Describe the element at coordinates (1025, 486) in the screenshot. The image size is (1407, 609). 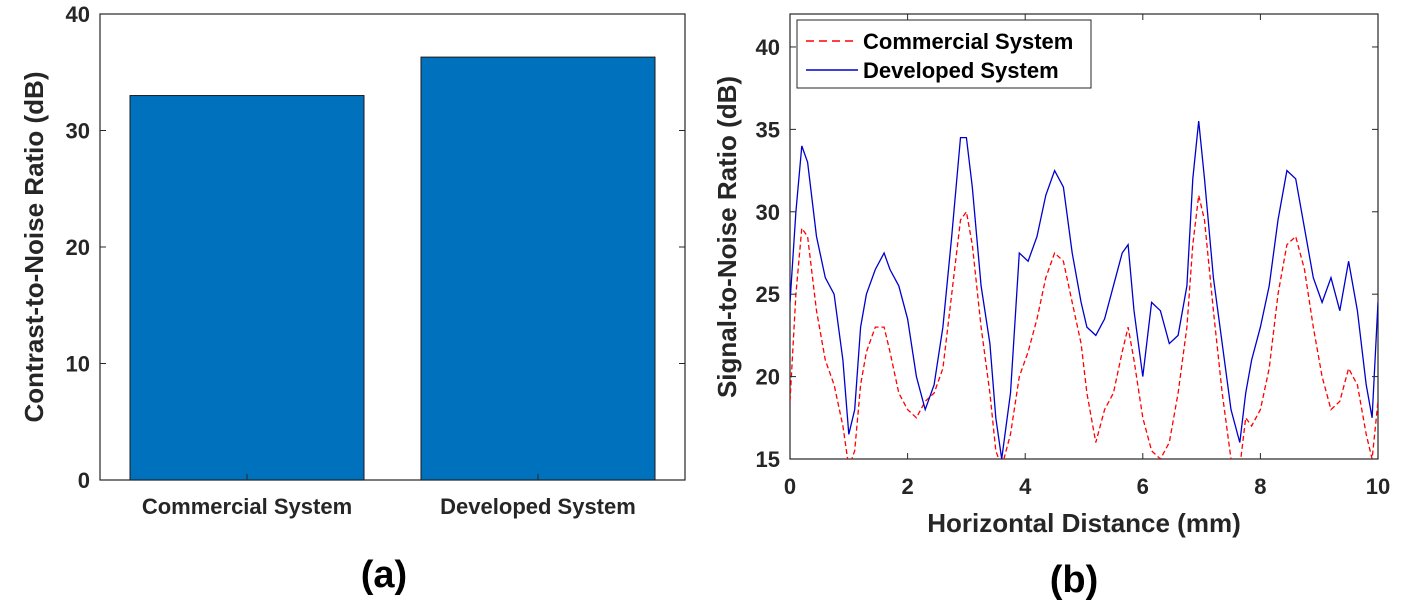
I see `line-x-tick-label: 4` at that location.